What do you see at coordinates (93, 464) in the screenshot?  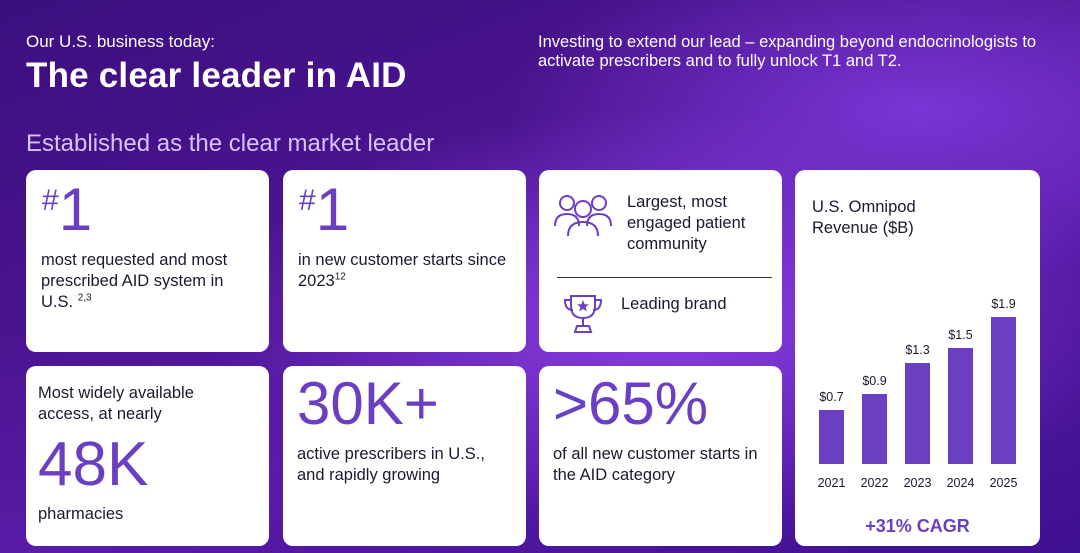 I see `pharmacy-count: 48K` at bounding box center [93, 464].